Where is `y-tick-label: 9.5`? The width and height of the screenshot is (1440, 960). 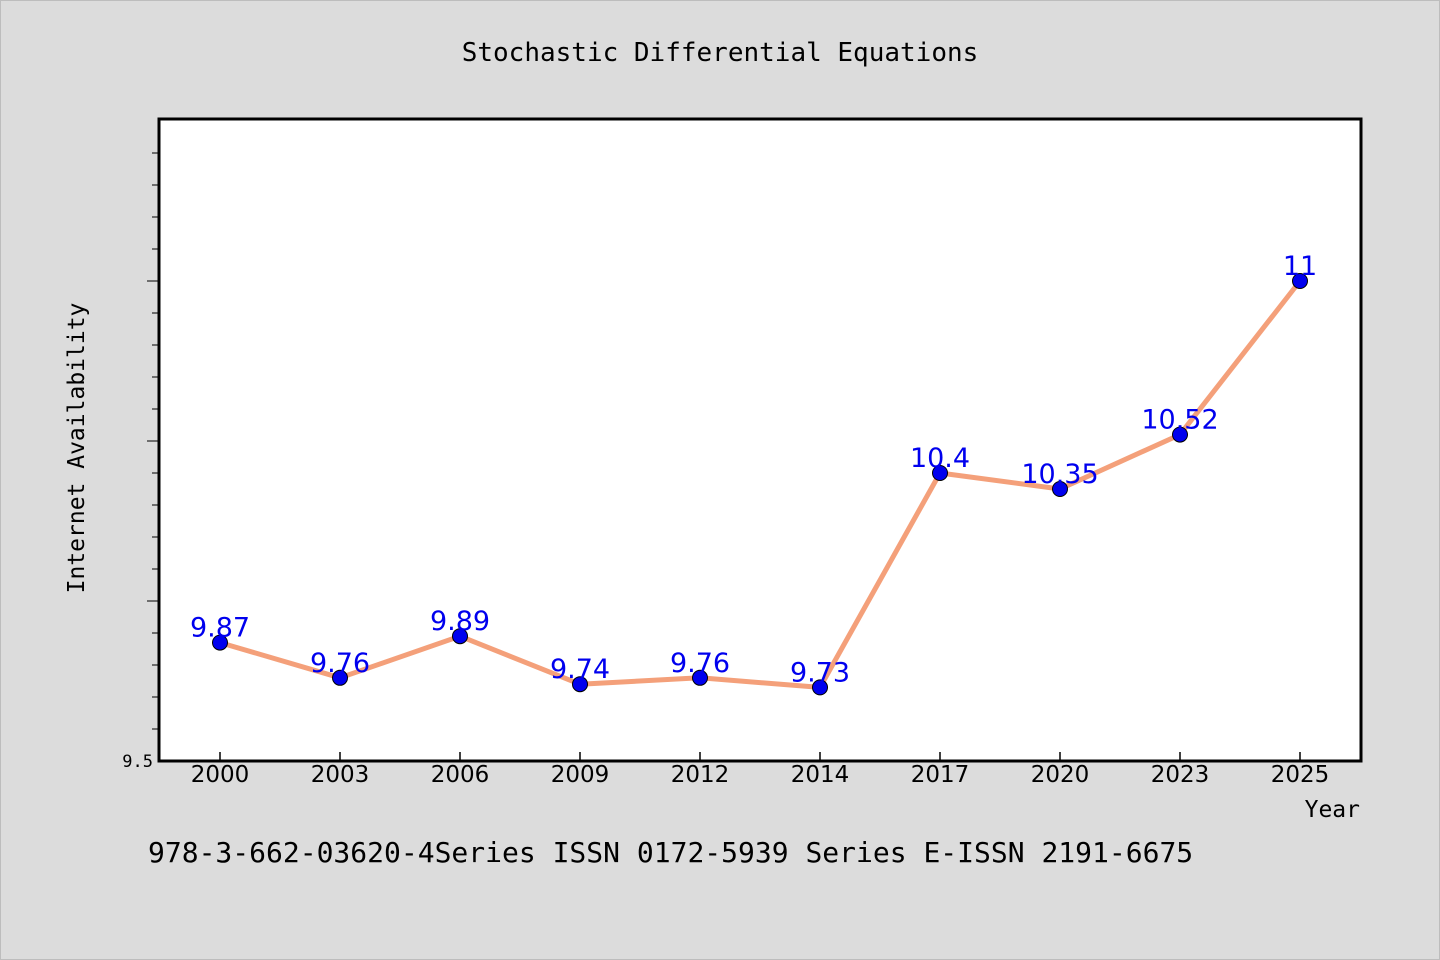
y-tick-label: 9.5 is located at coordinates (137, 762).